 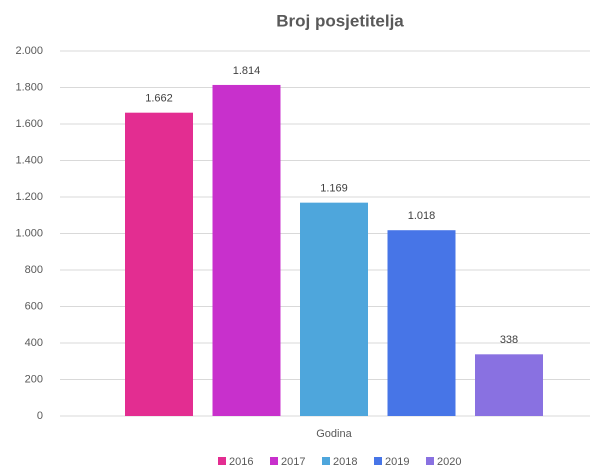 What do you see at coordinates (345, 462) in the screenshot?
I see `legend-label: 2018` at bounding box center [345, 462].